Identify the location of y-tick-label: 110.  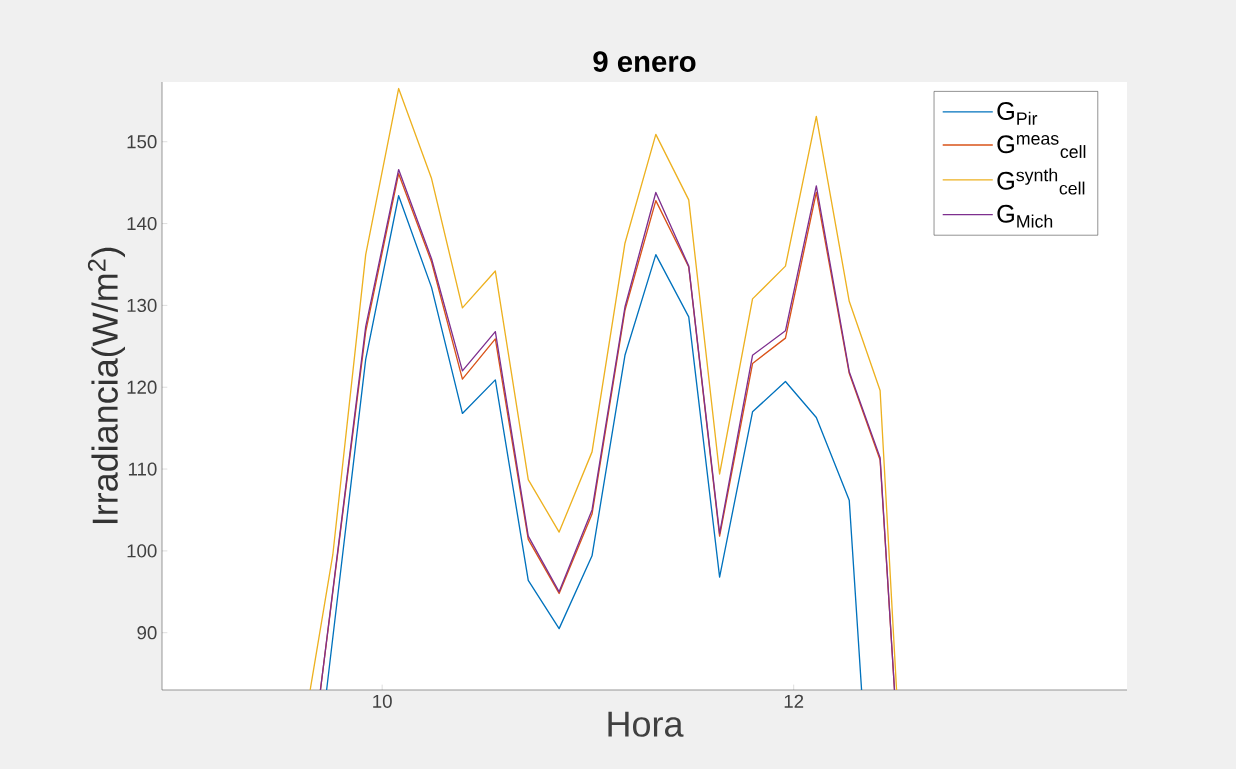
(142, 469).